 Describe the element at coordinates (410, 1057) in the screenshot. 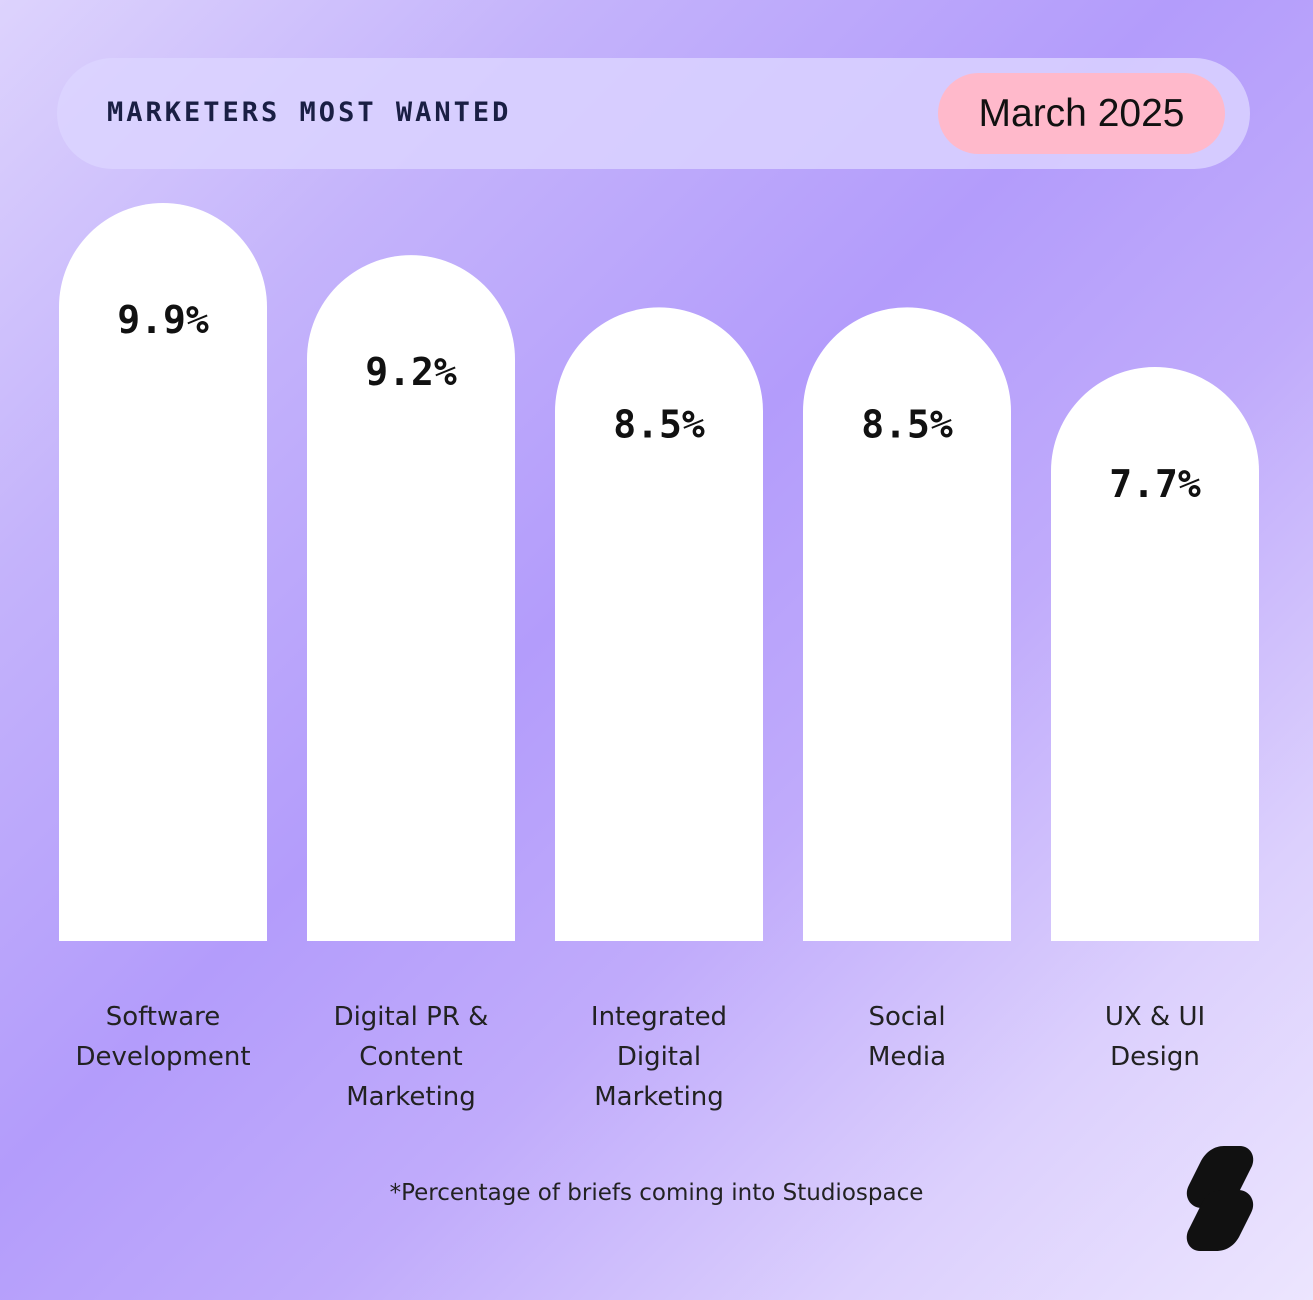

I see `category-label: Content` at that location.